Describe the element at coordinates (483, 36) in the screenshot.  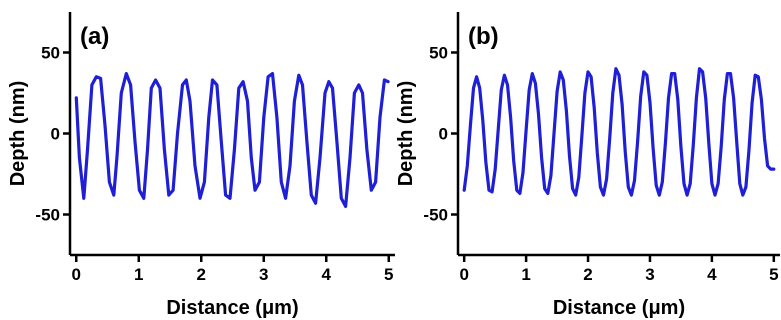
I see `panel-label: (b)` at that location.